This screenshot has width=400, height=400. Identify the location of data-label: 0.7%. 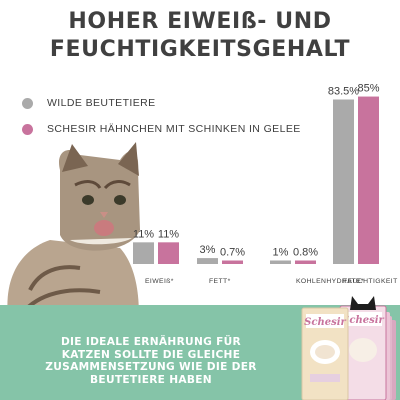
(232, 253).